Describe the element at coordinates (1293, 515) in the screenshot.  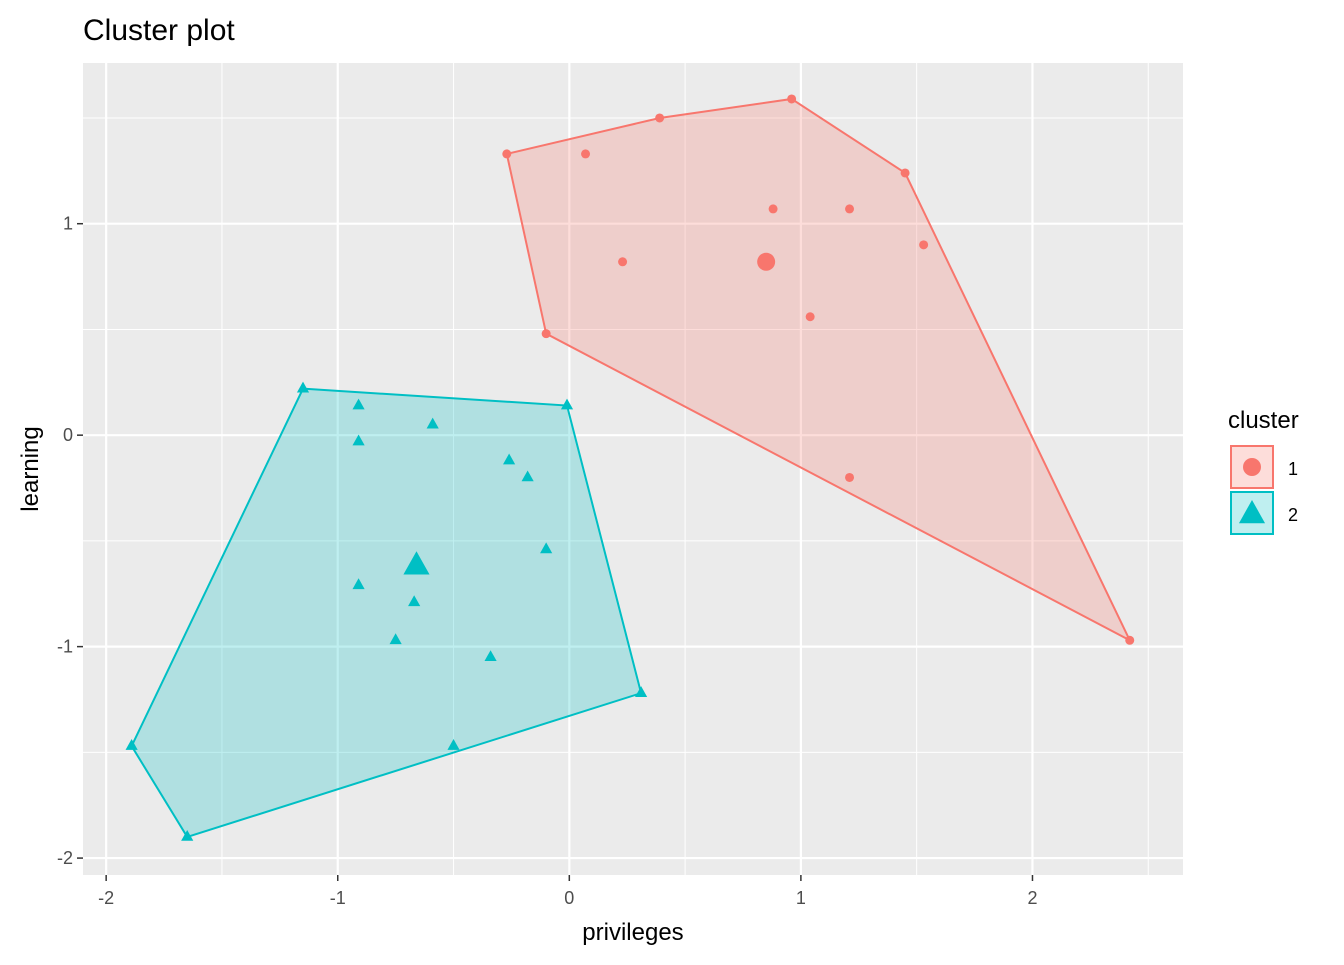
I see `legend-label-2: 2` at that location.